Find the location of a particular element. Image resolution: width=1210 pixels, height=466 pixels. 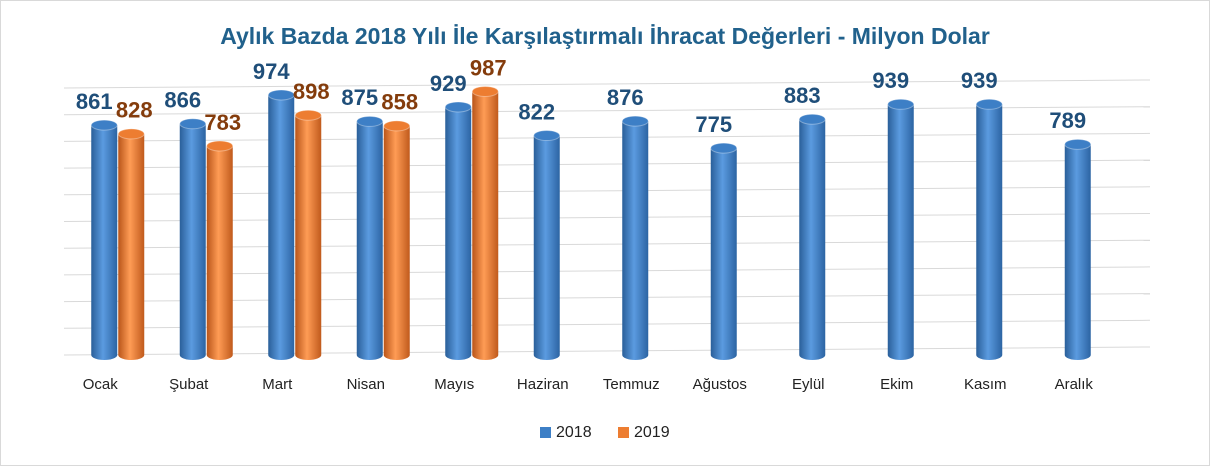

data-label: 861 is located at coordinates (94, 101).